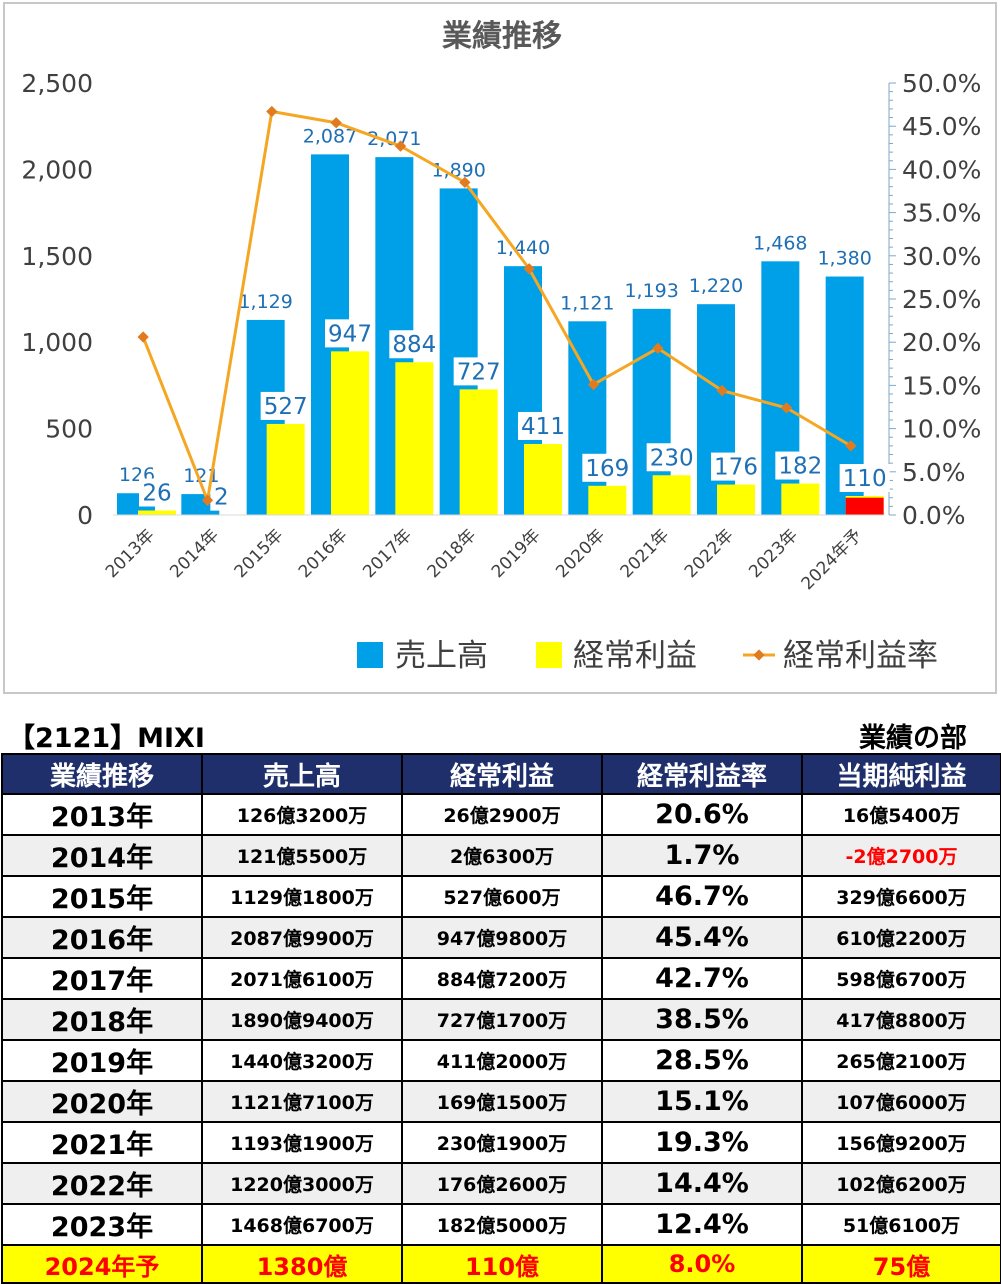 Image resolution: width=1001 pixels, height=1284 pixels. I want to click on row-year-cell: 2019年, so click(102, 1060).